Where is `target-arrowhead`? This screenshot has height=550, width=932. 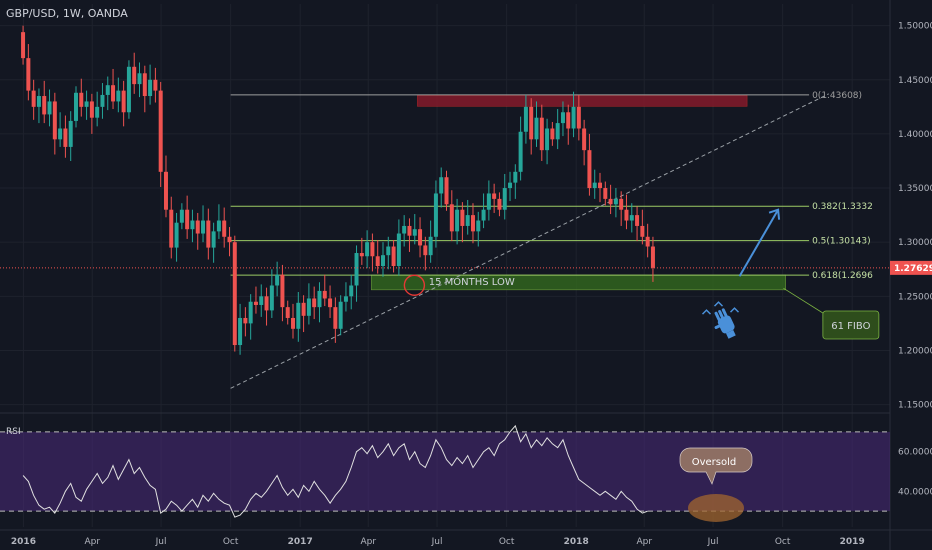 target-arrowhead is located at coordinates (774, 214).